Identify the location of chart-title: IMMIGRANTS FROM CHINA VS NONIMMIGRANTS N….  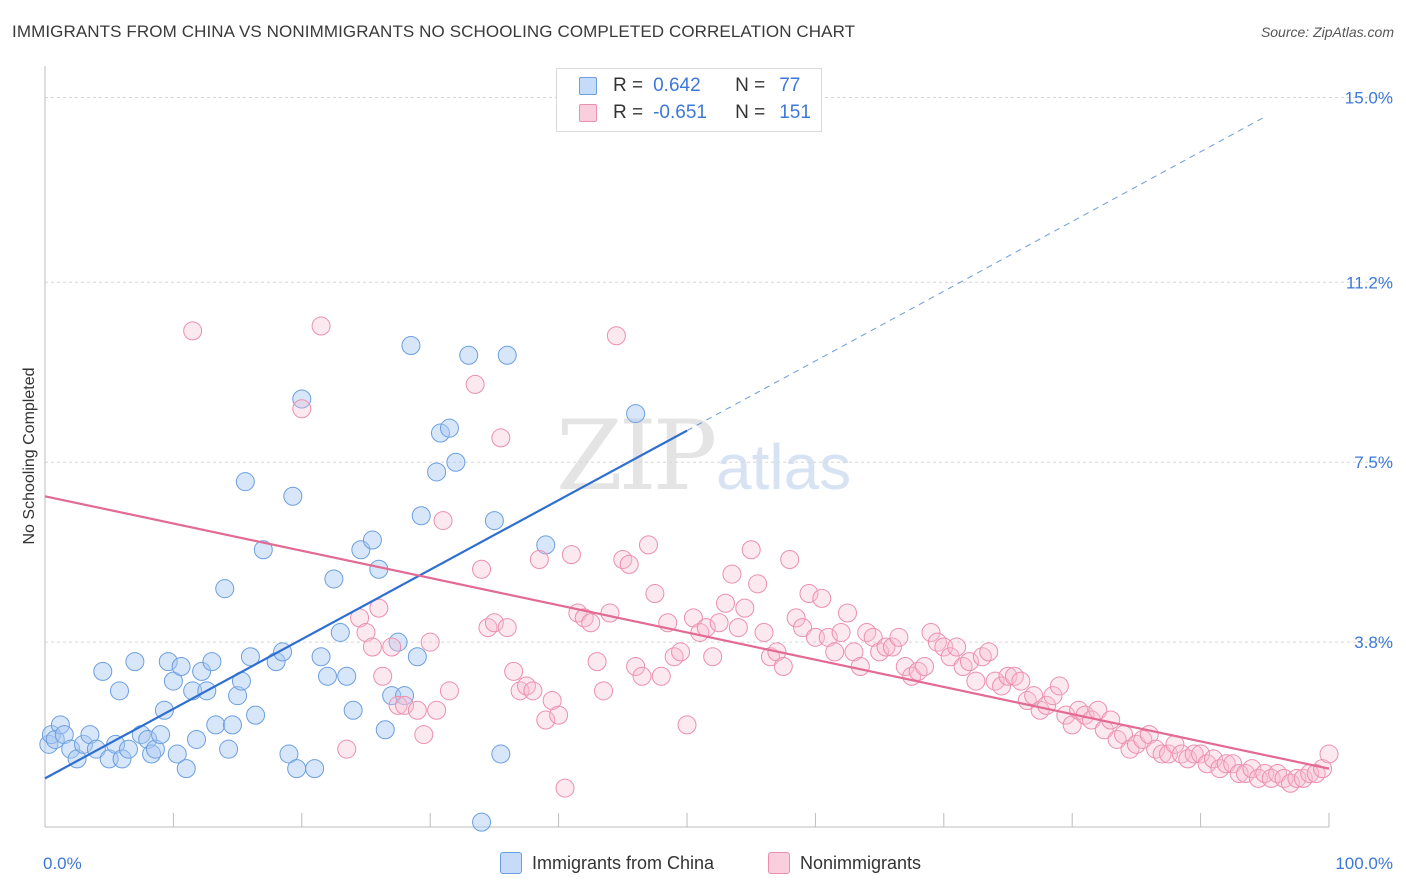
(434, 31).